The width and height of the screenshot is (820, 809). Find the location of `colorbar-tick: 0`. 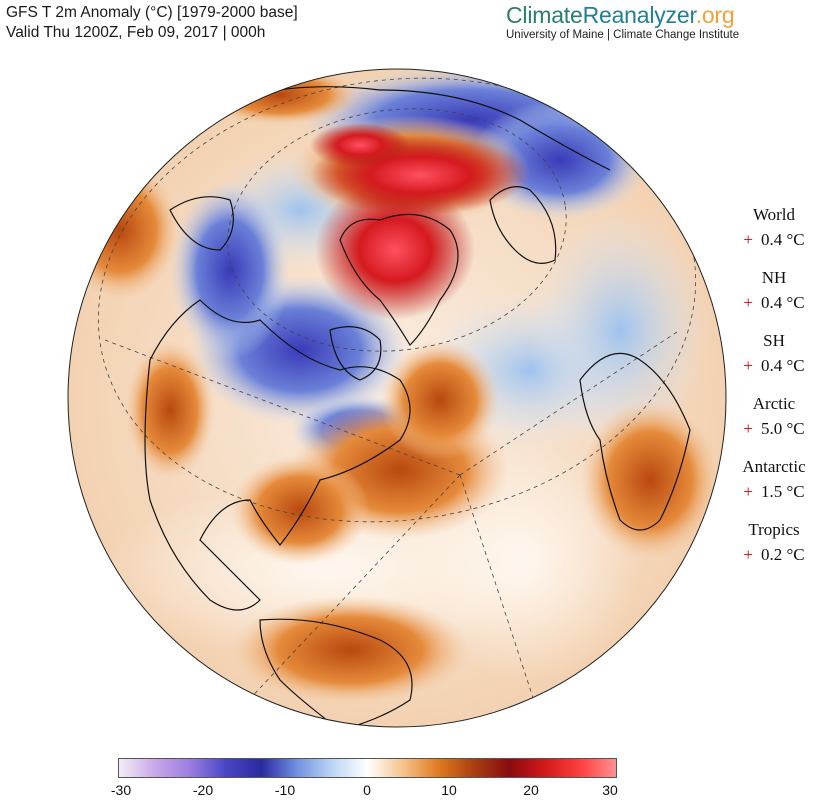

colorbar-tick: 0 is located at coordinates (367, 790).